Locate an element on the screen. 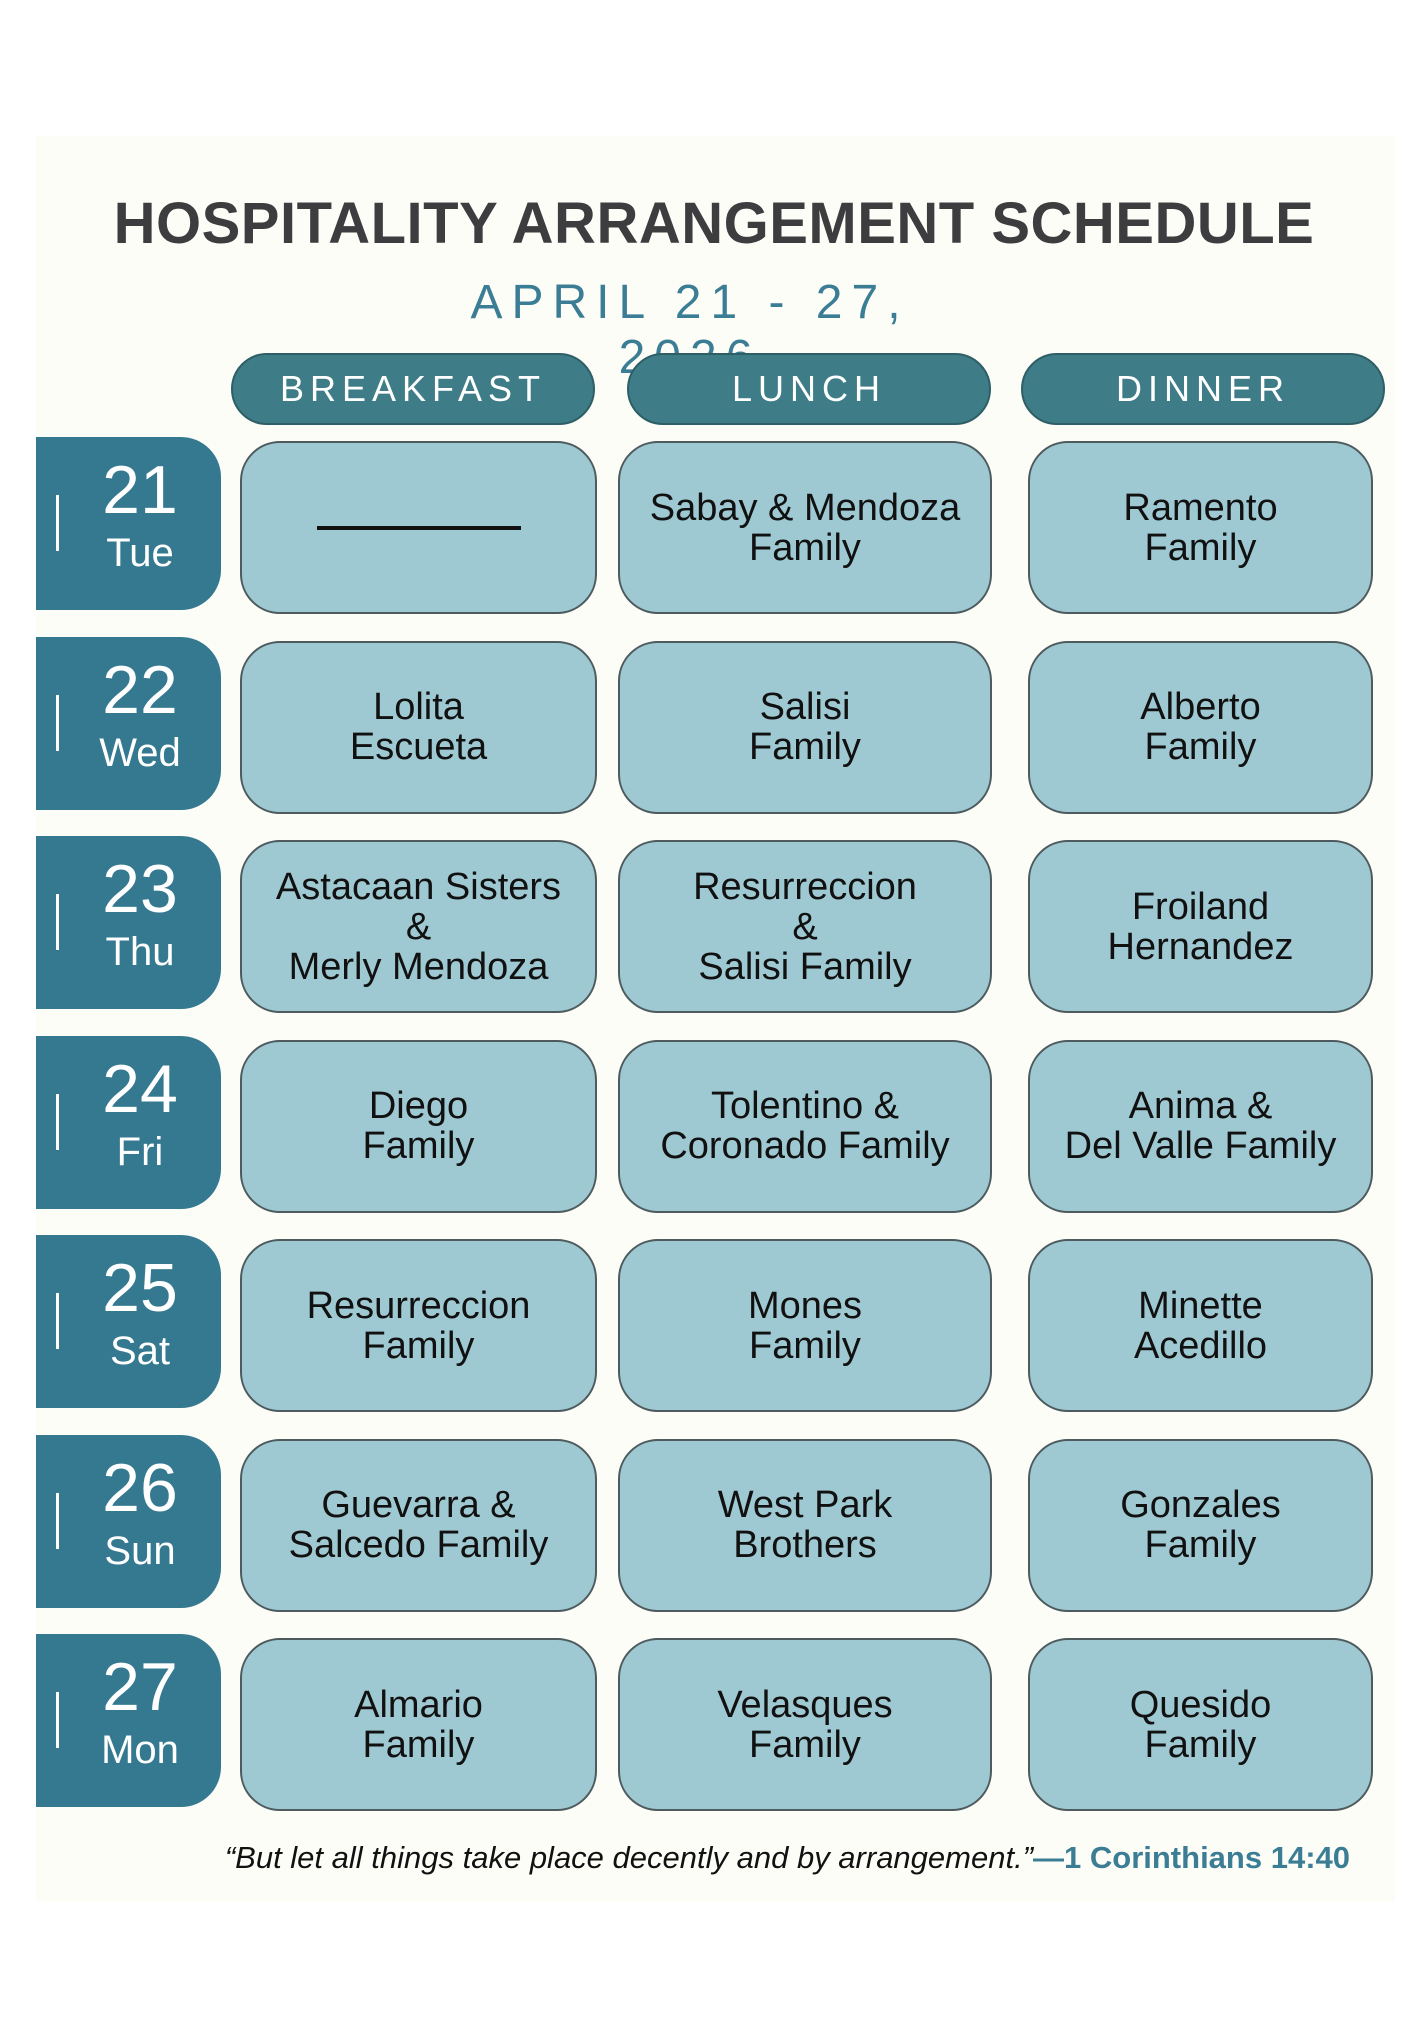 The image size is (1428, 2028). weekday: Fri is located at coordinates (140, 1151).